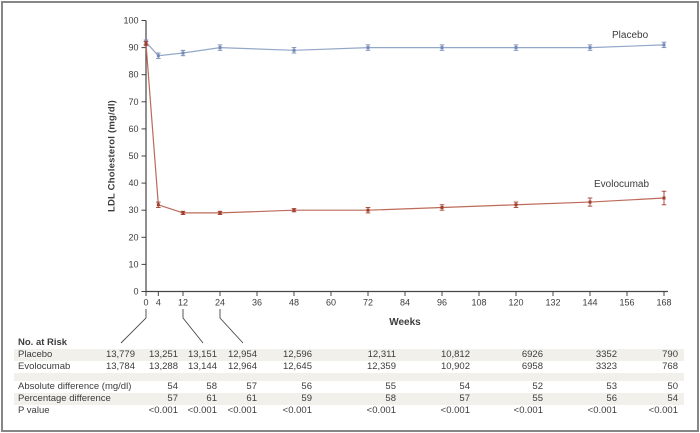 This screenshot has height=433, width=700. I want to click on table-spacer-band, so click(349, 377).